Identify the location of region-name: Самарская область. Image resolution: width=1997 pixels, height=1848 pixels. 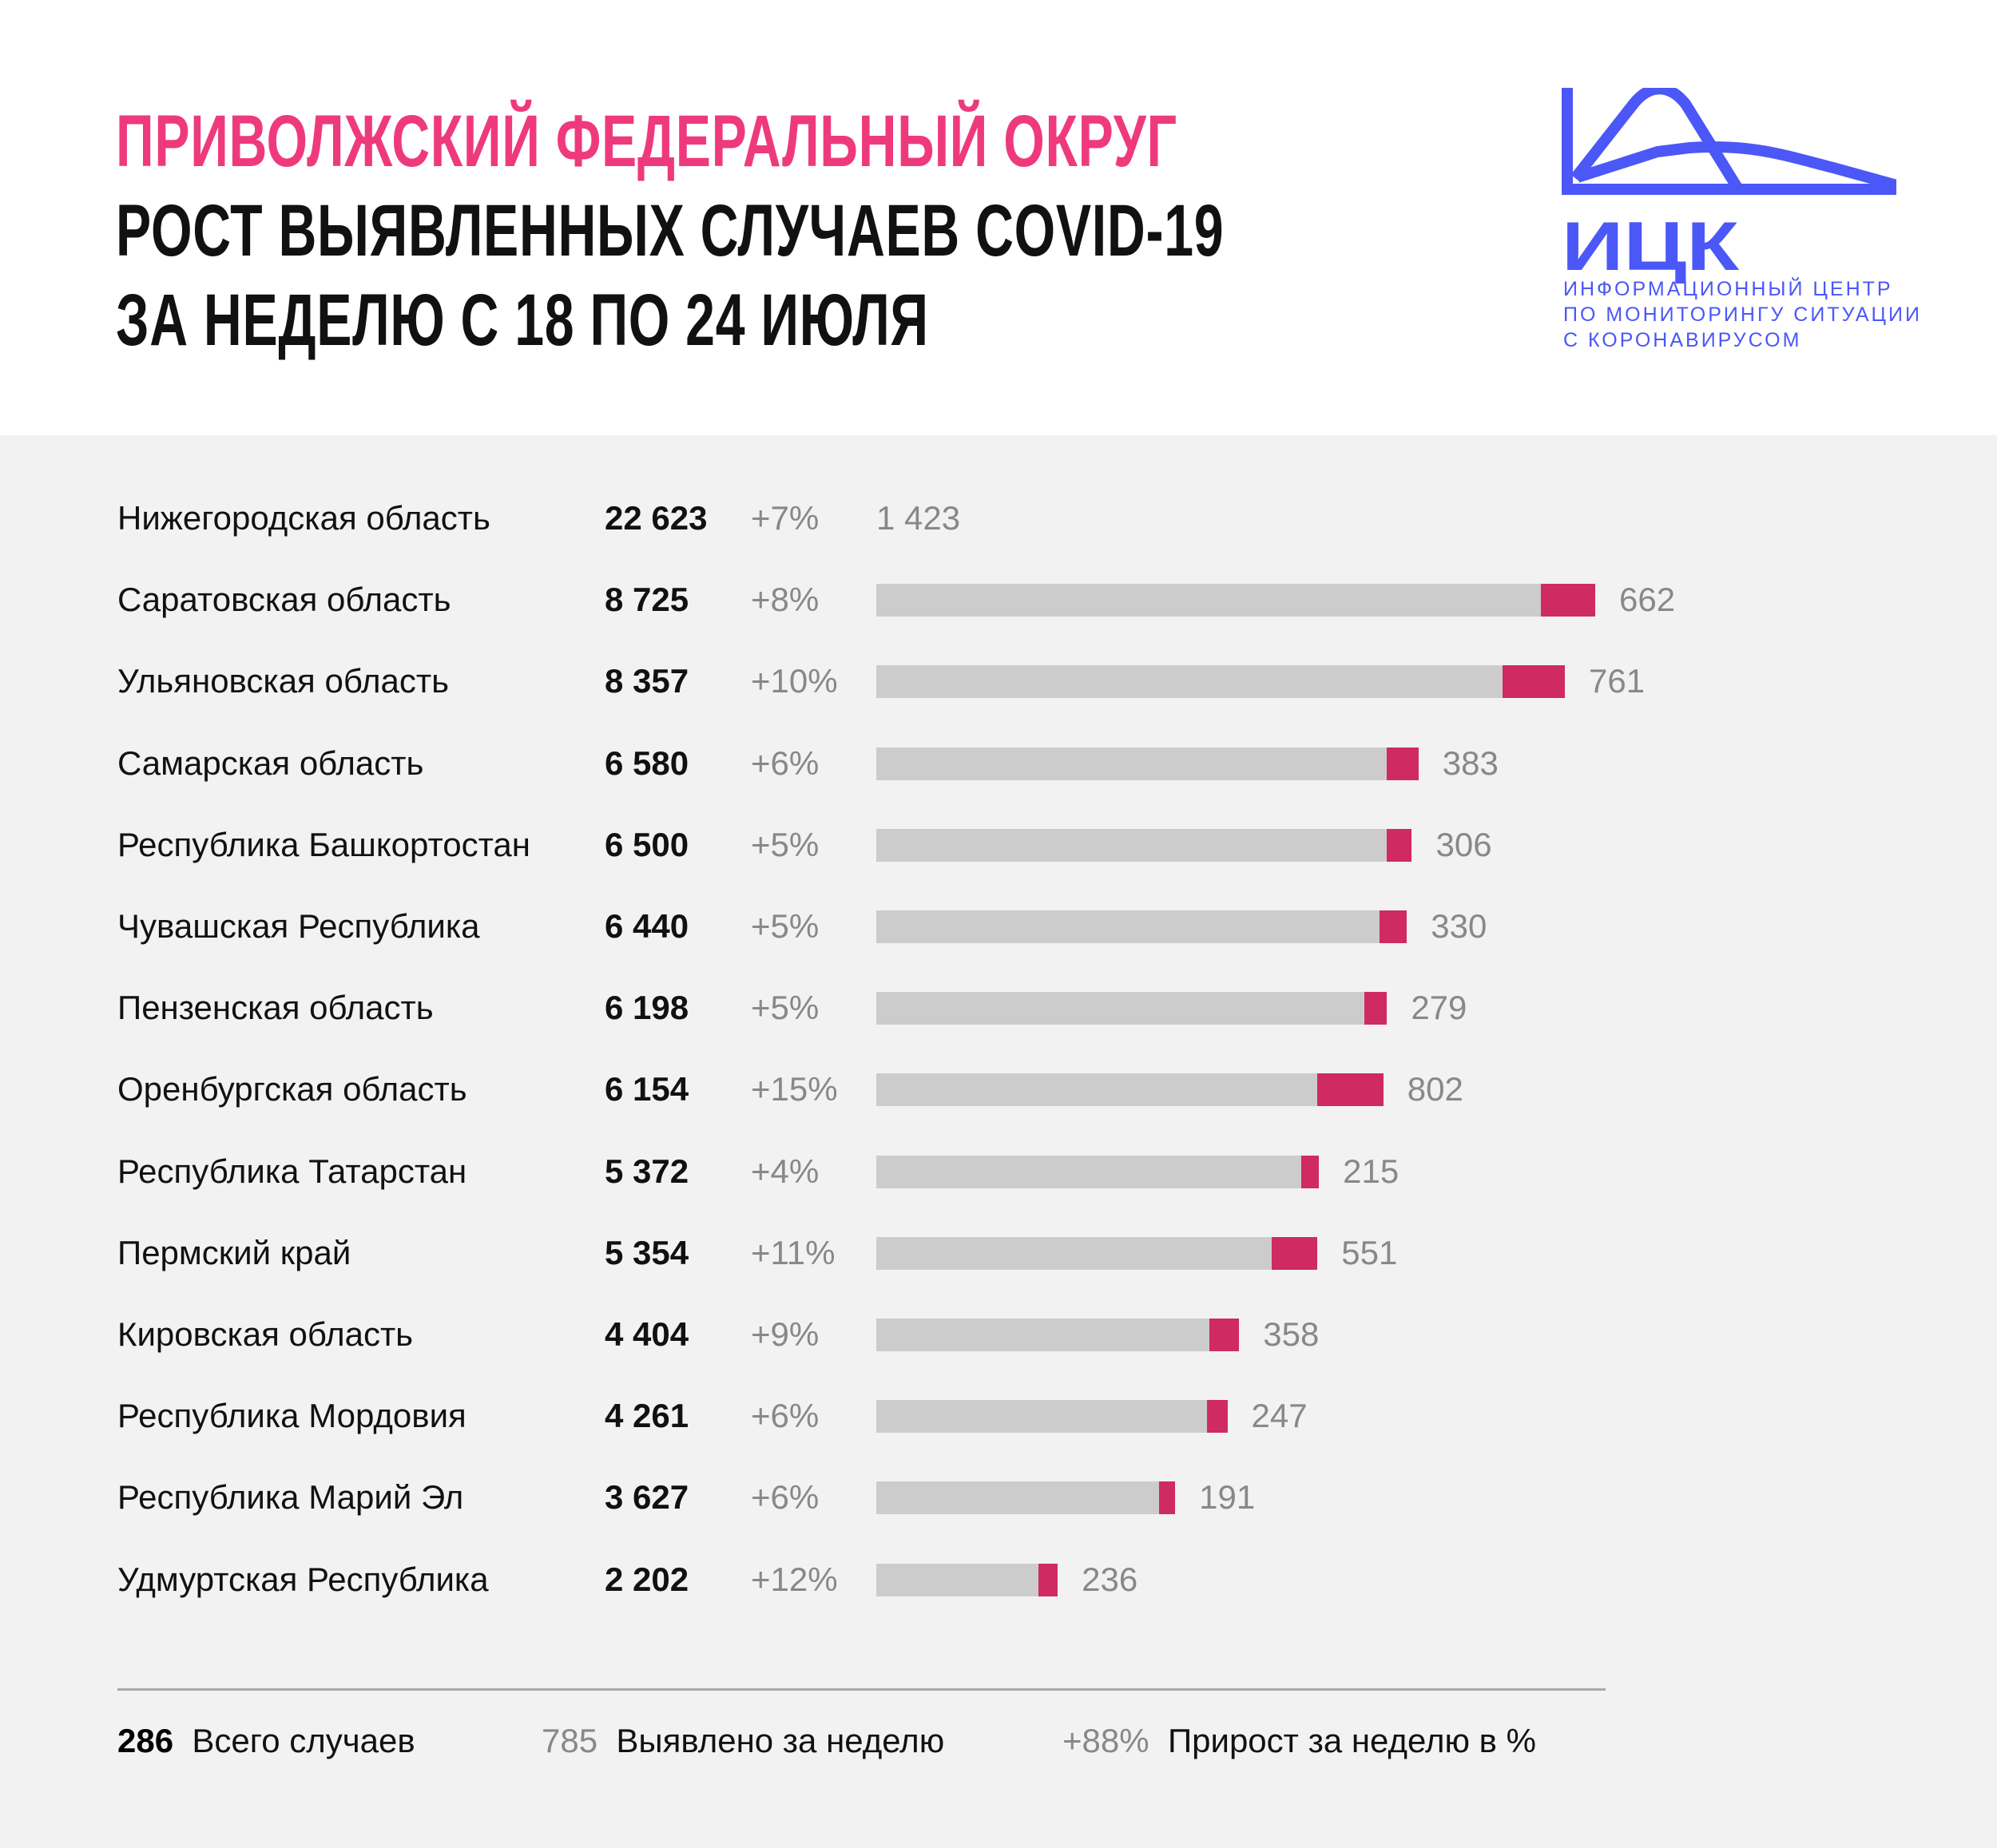
(270, 763).